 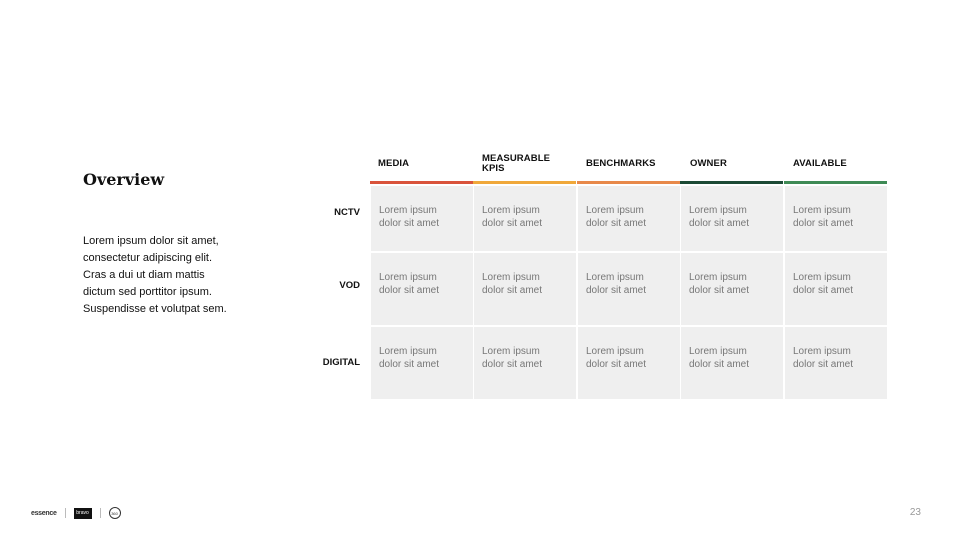 I want to click on column-header-owner: OWNER, so click(x=708, y=163).